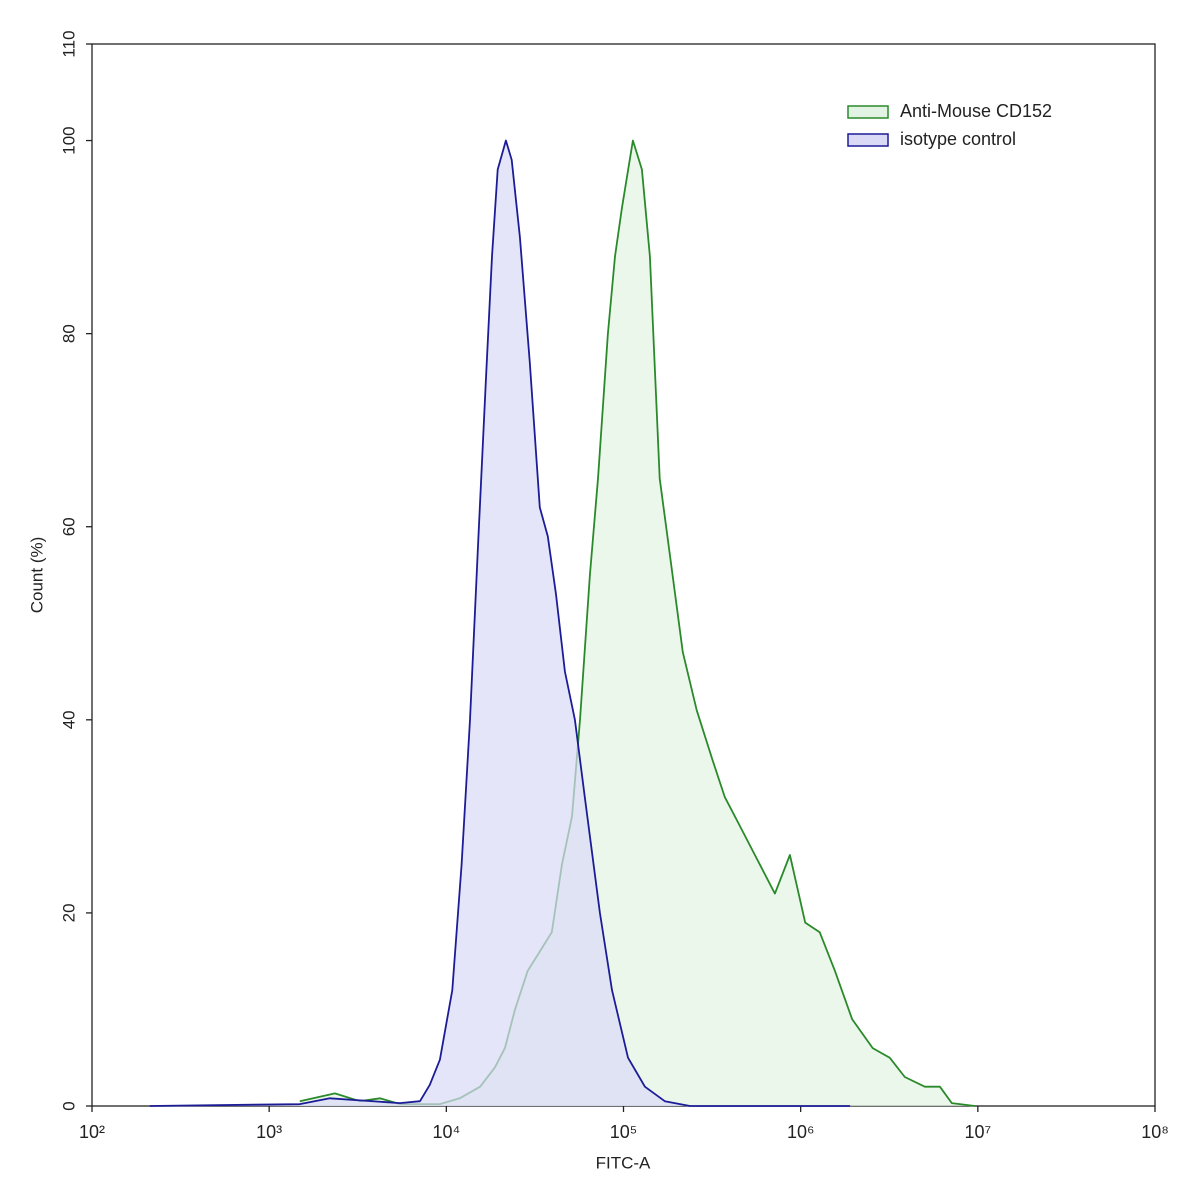  What do you see at coordinates (68, 333) in the screenshot?
I see `y-tick-label: 80` at bounding box center [68, 333].